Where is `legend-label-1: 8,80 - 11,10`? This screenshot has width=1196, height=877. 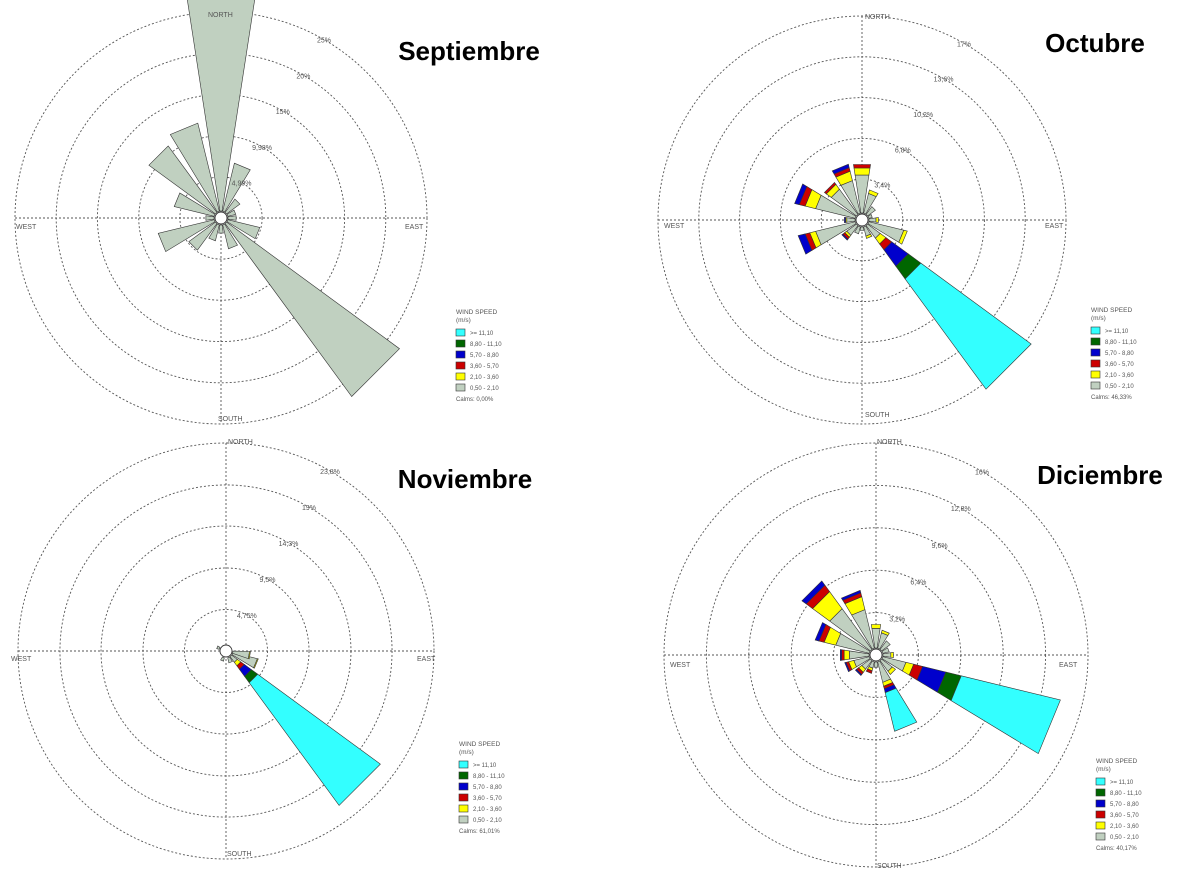
legend-label-1: 8,80 - 11,10 is located at coordinates (489, 777).